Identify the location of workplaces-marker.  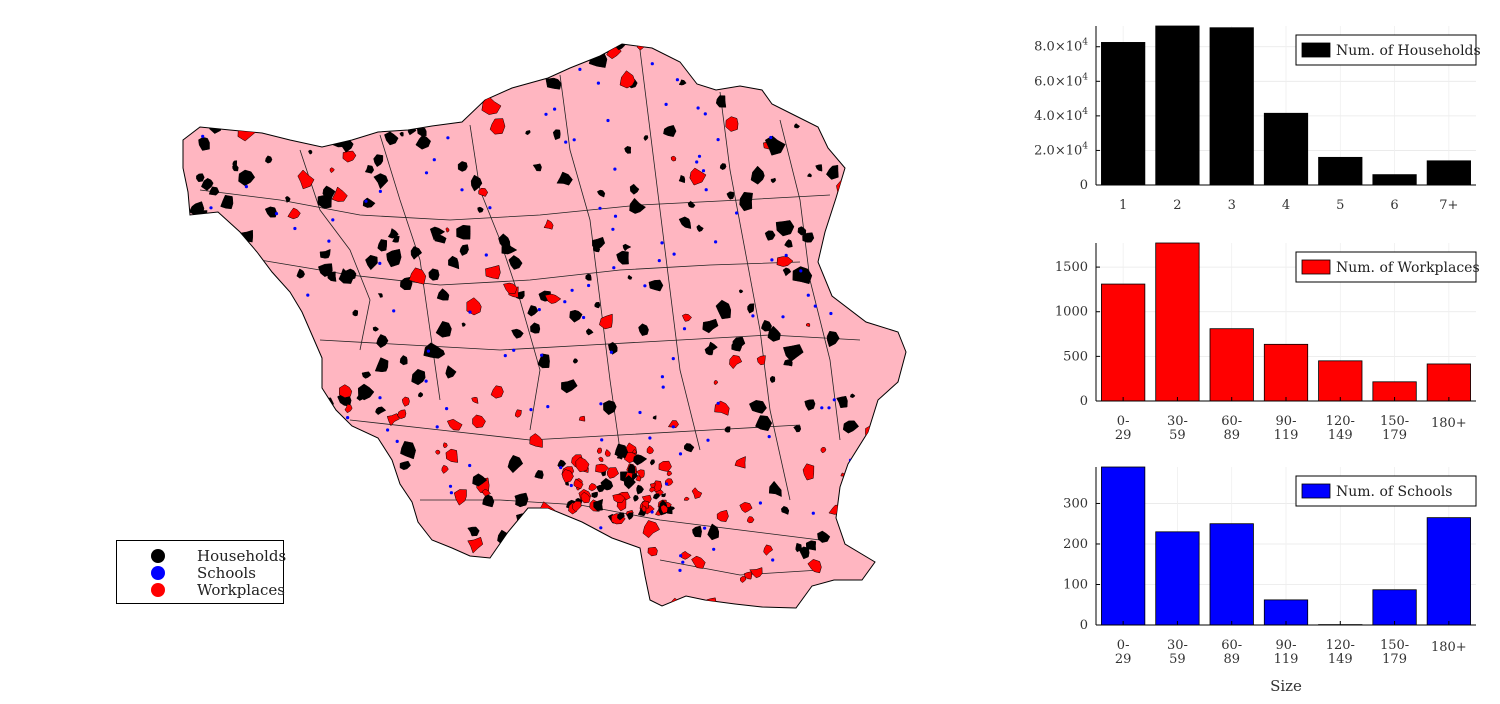
(158, 590).